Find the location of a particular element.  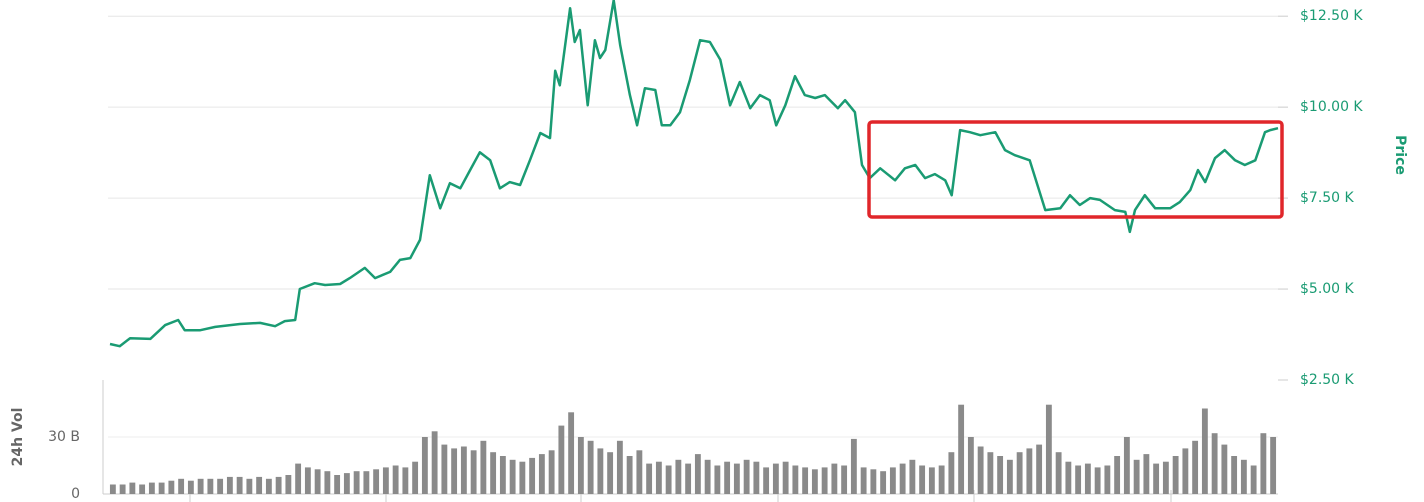

volume-axis-label: 24h Vol is located at coordinates (18, 437).